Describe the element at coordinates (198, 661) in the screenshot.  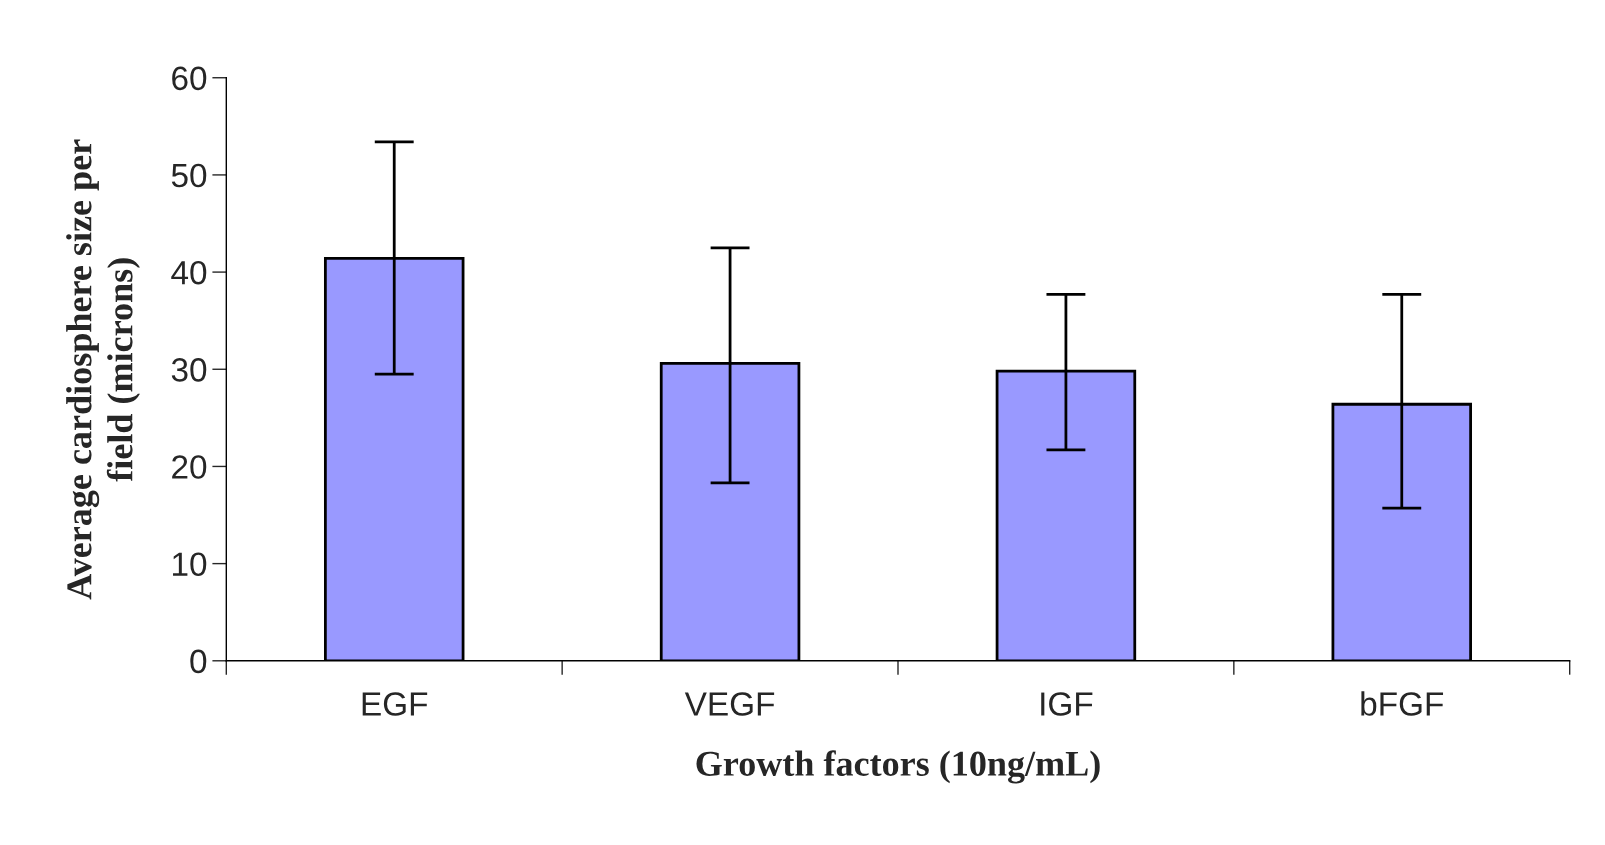
I see `y-tick-label: 0` at that location.